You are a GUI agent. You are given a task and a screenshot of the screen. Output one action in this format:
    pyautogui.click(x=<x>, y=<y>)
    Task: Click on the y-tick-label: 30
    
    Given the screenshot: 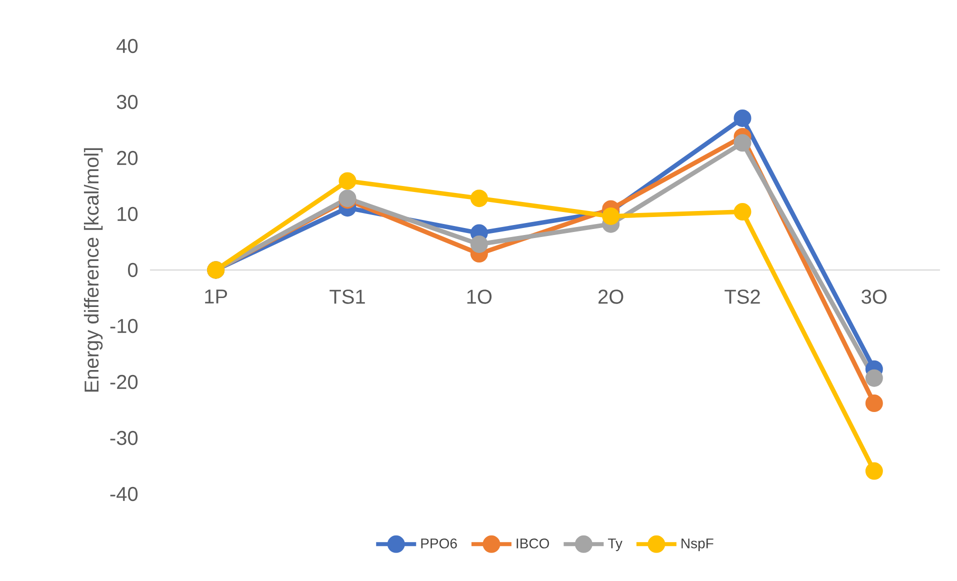 What is the action you would take?
    pyautogui.click(x=127, y=102)
    